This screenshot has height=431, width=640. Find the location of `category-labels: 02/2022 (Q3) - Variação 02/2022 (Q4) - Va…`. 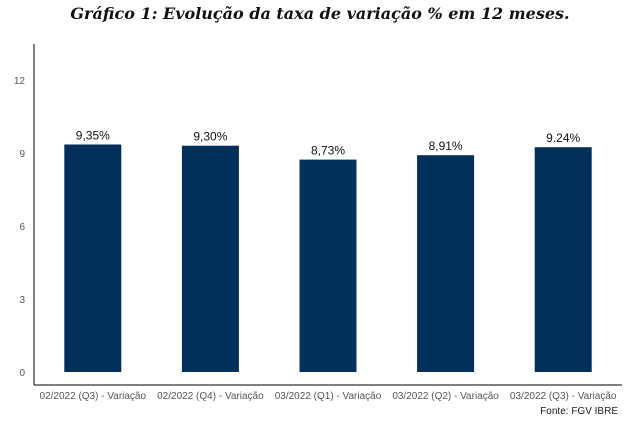

category-labels: 02/2022 (Q3) - Variação 02/2022 (Q4) - Va… is located at coordinates (328, 396).